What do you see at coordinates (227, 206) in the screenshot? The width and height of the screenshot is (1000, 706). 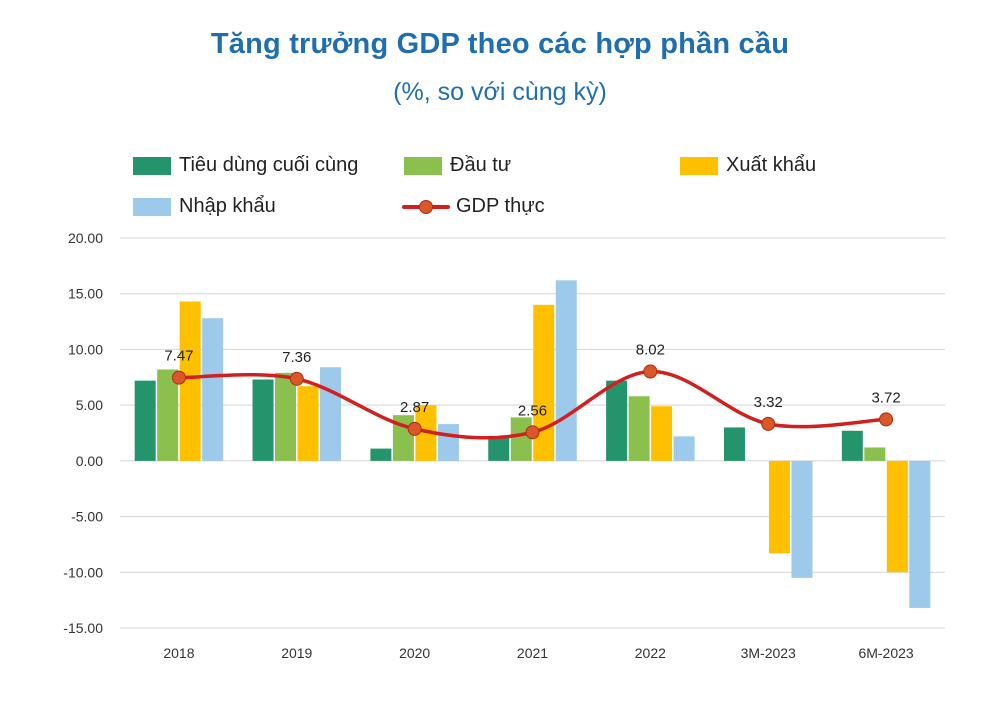 I see `legend-label-import: Nhập khẩu` at bounding box center [227, 206].